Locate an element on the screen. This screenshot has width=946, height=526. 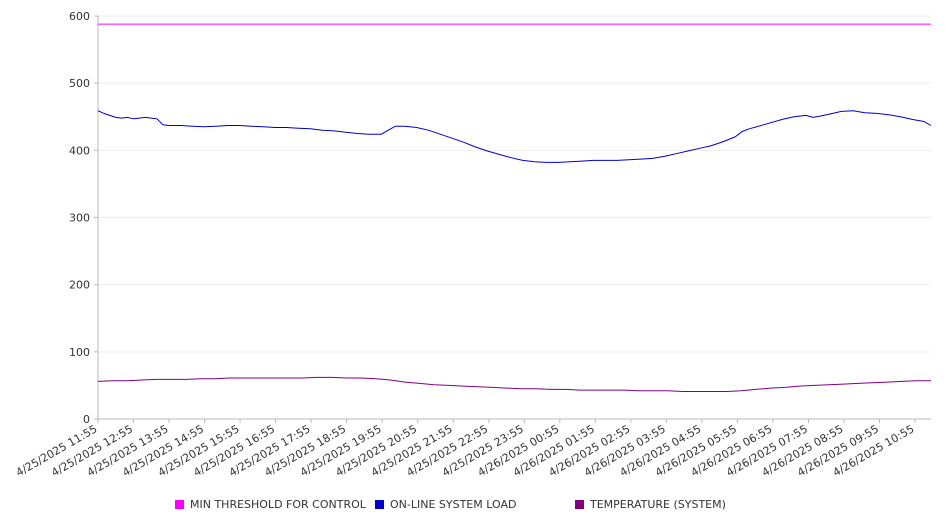
y-tick-label-0: 0 is located at coordinates (86, 419).